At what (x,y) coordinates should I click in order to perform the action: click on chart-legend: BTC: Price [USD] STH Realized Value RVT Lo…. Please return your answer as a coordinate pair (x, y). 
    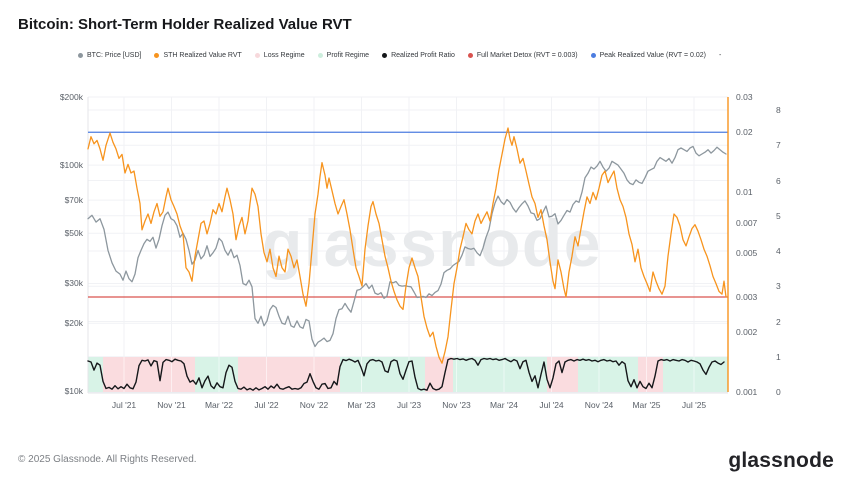
    Looking at the image, I should click on (399, 55).